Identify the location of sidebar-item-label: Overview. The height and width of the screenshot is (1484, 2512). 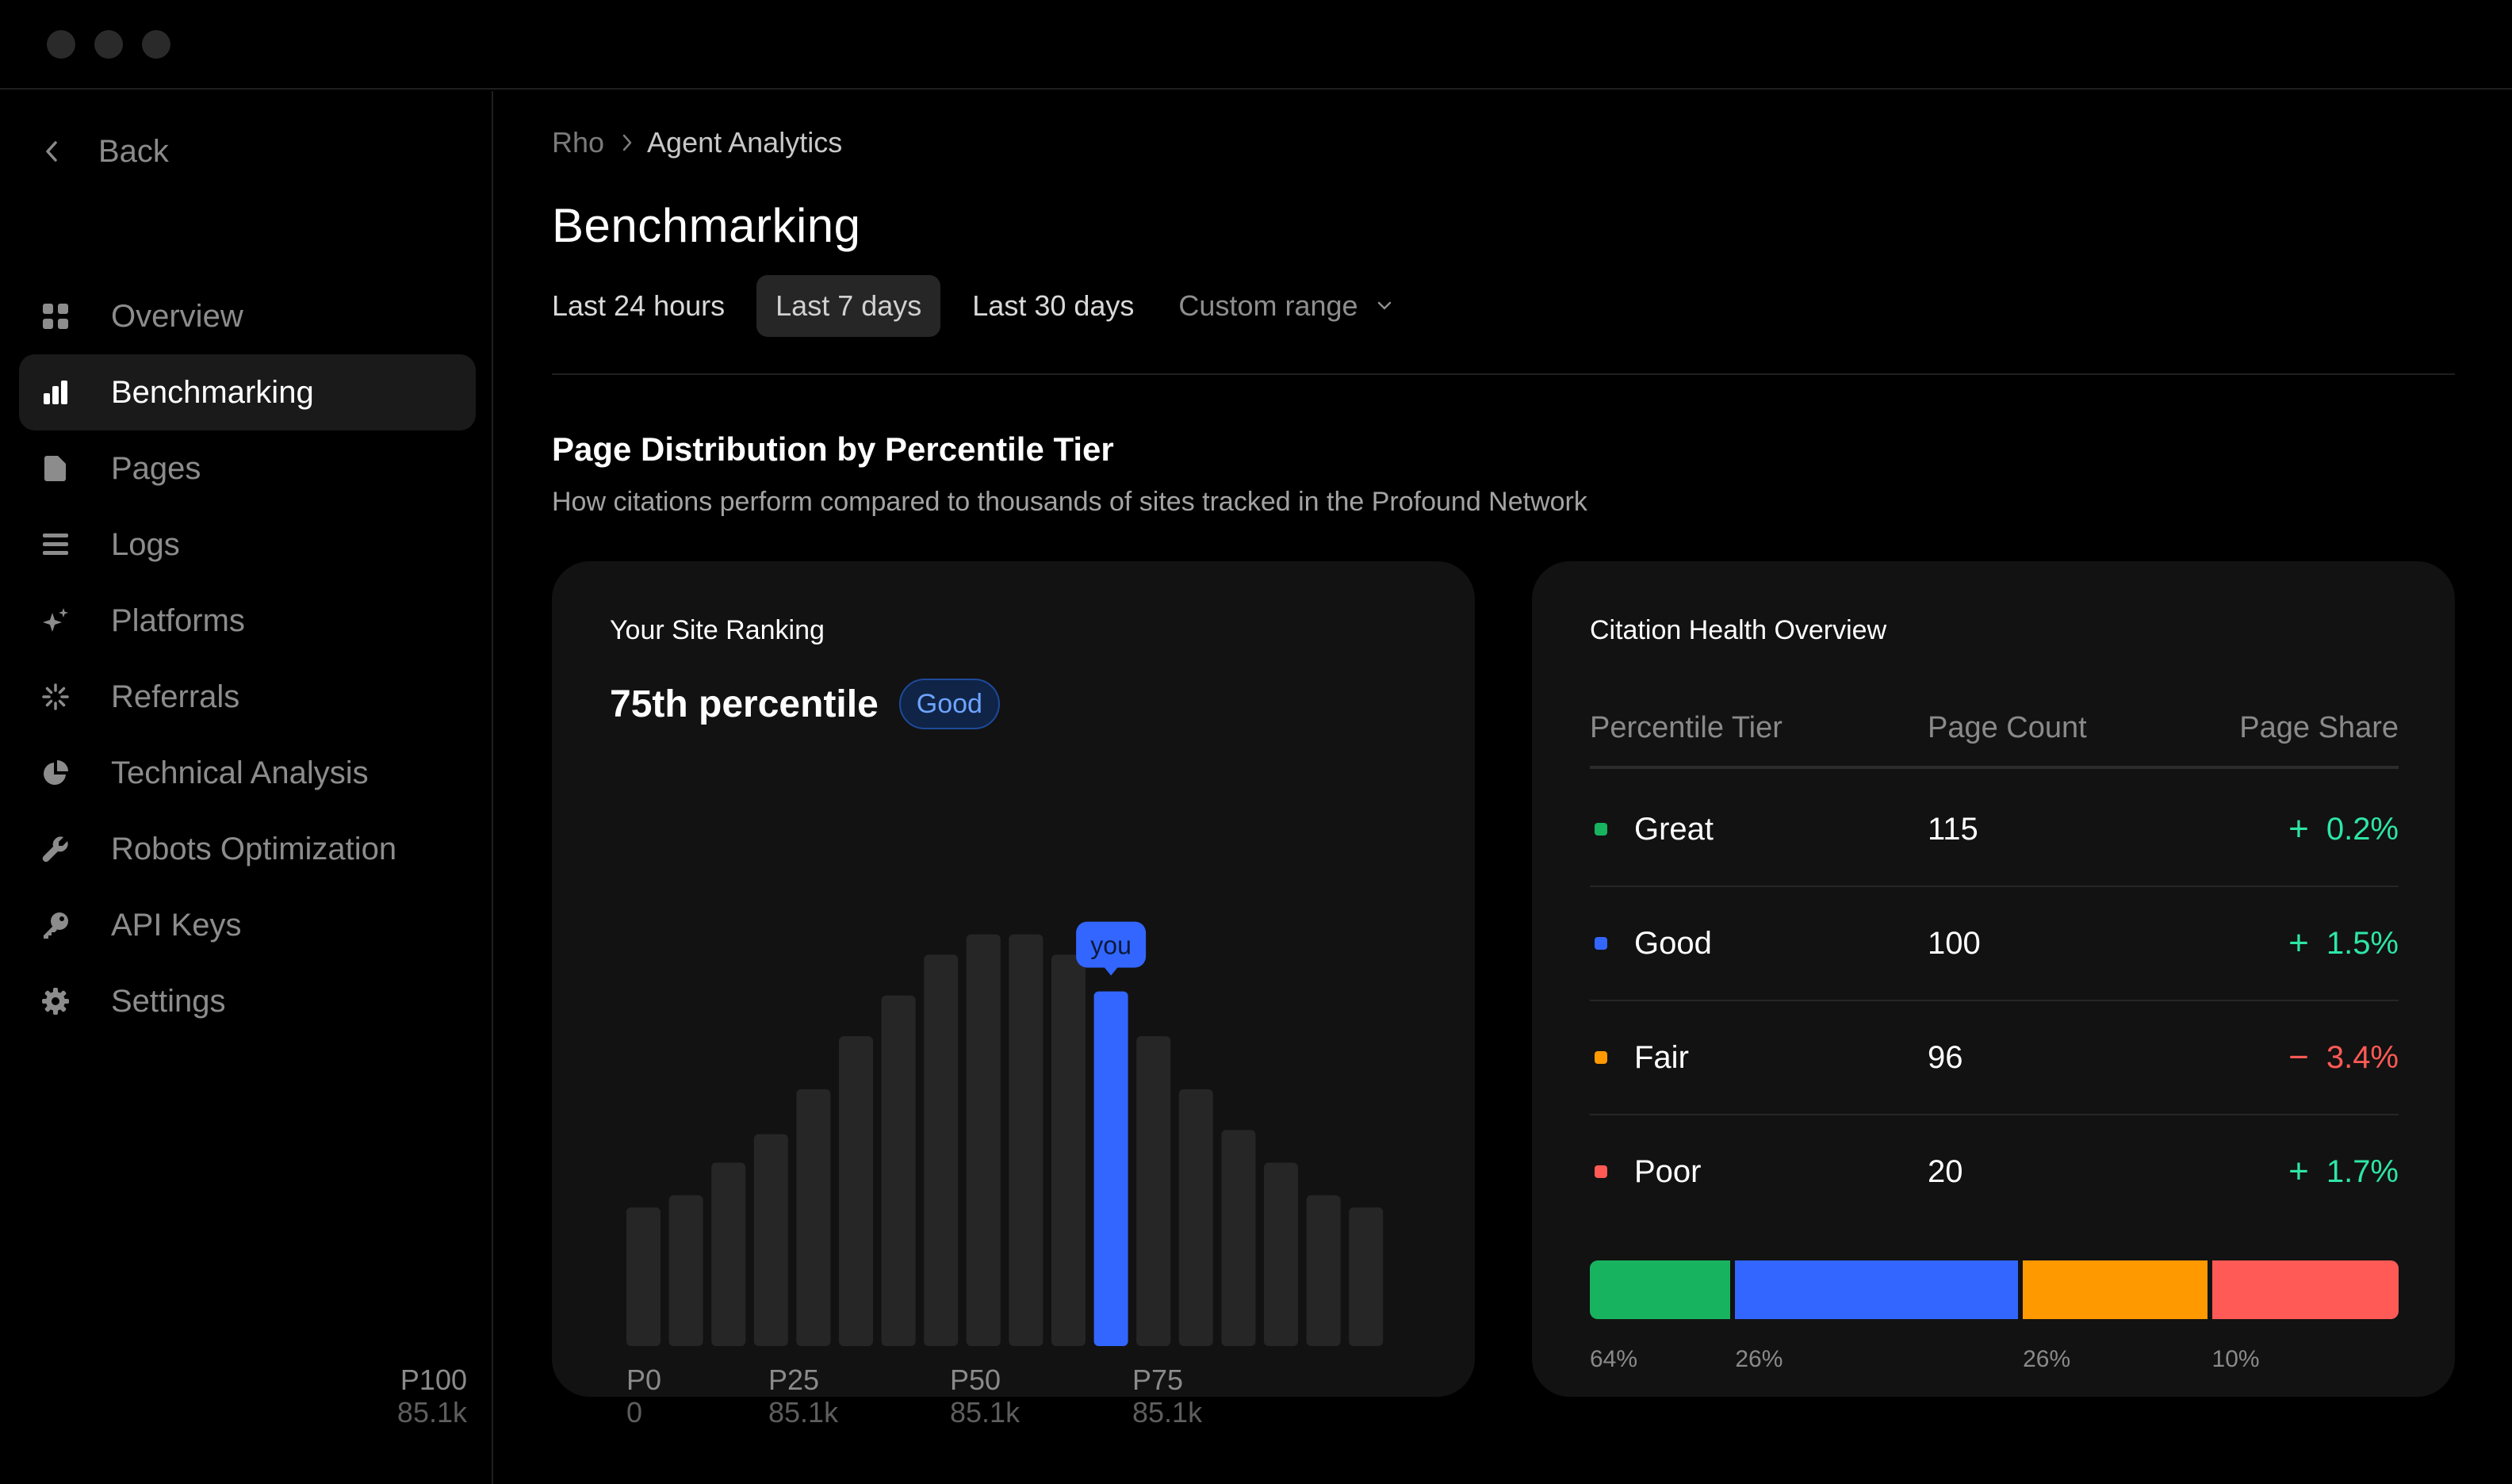
(177, 316).